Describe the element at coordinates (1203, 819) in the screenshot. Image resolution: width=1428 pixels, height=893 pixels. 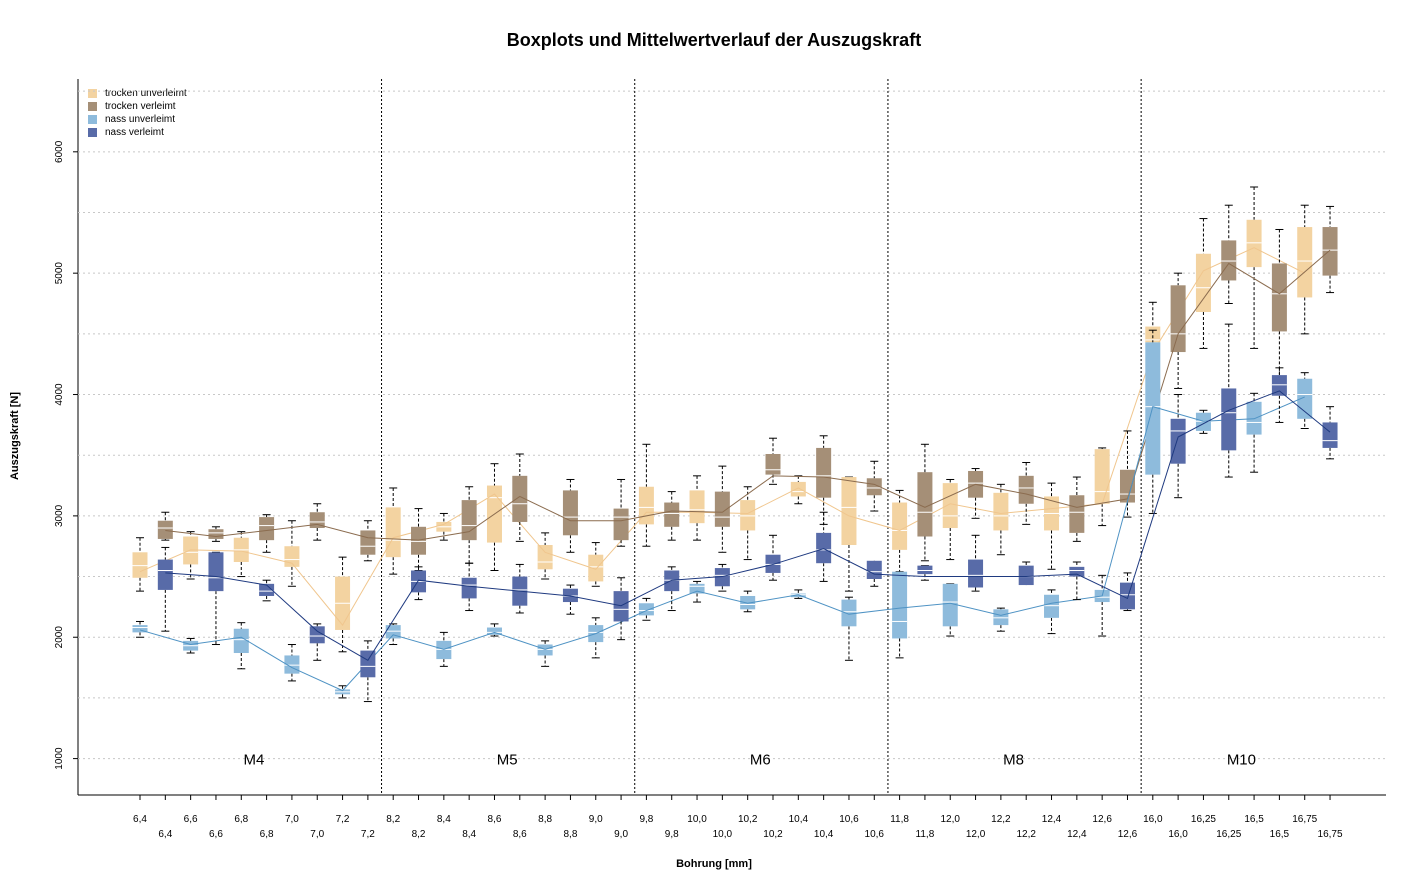
I see `x-tick-label: 16,25` at that location.